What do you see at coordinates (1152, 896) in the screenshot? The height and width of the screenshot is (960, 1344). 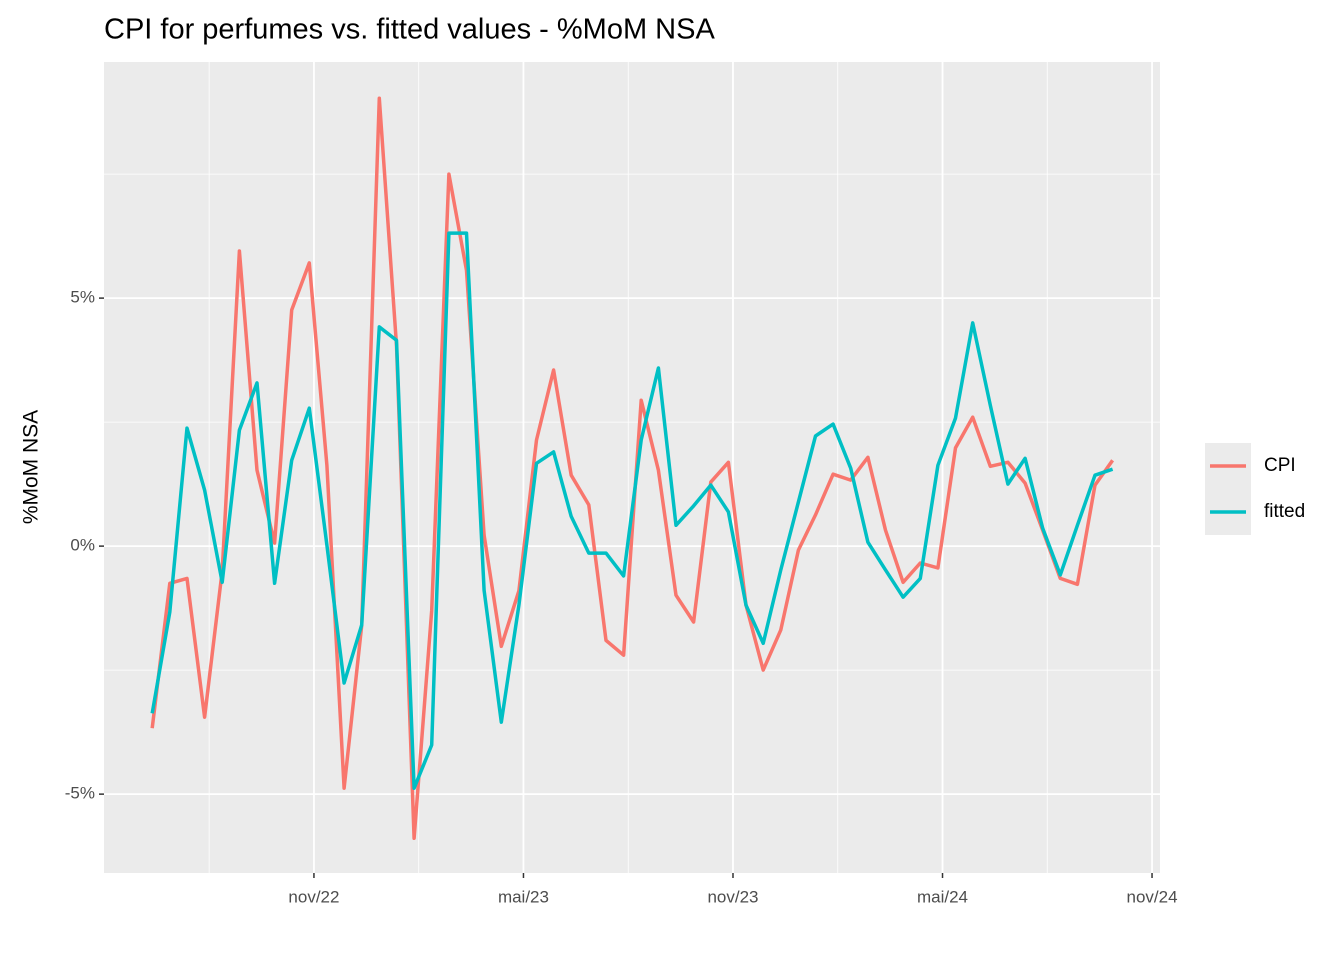 I see `x-tick-label: nov/24` at bounding box center [1152, 896].